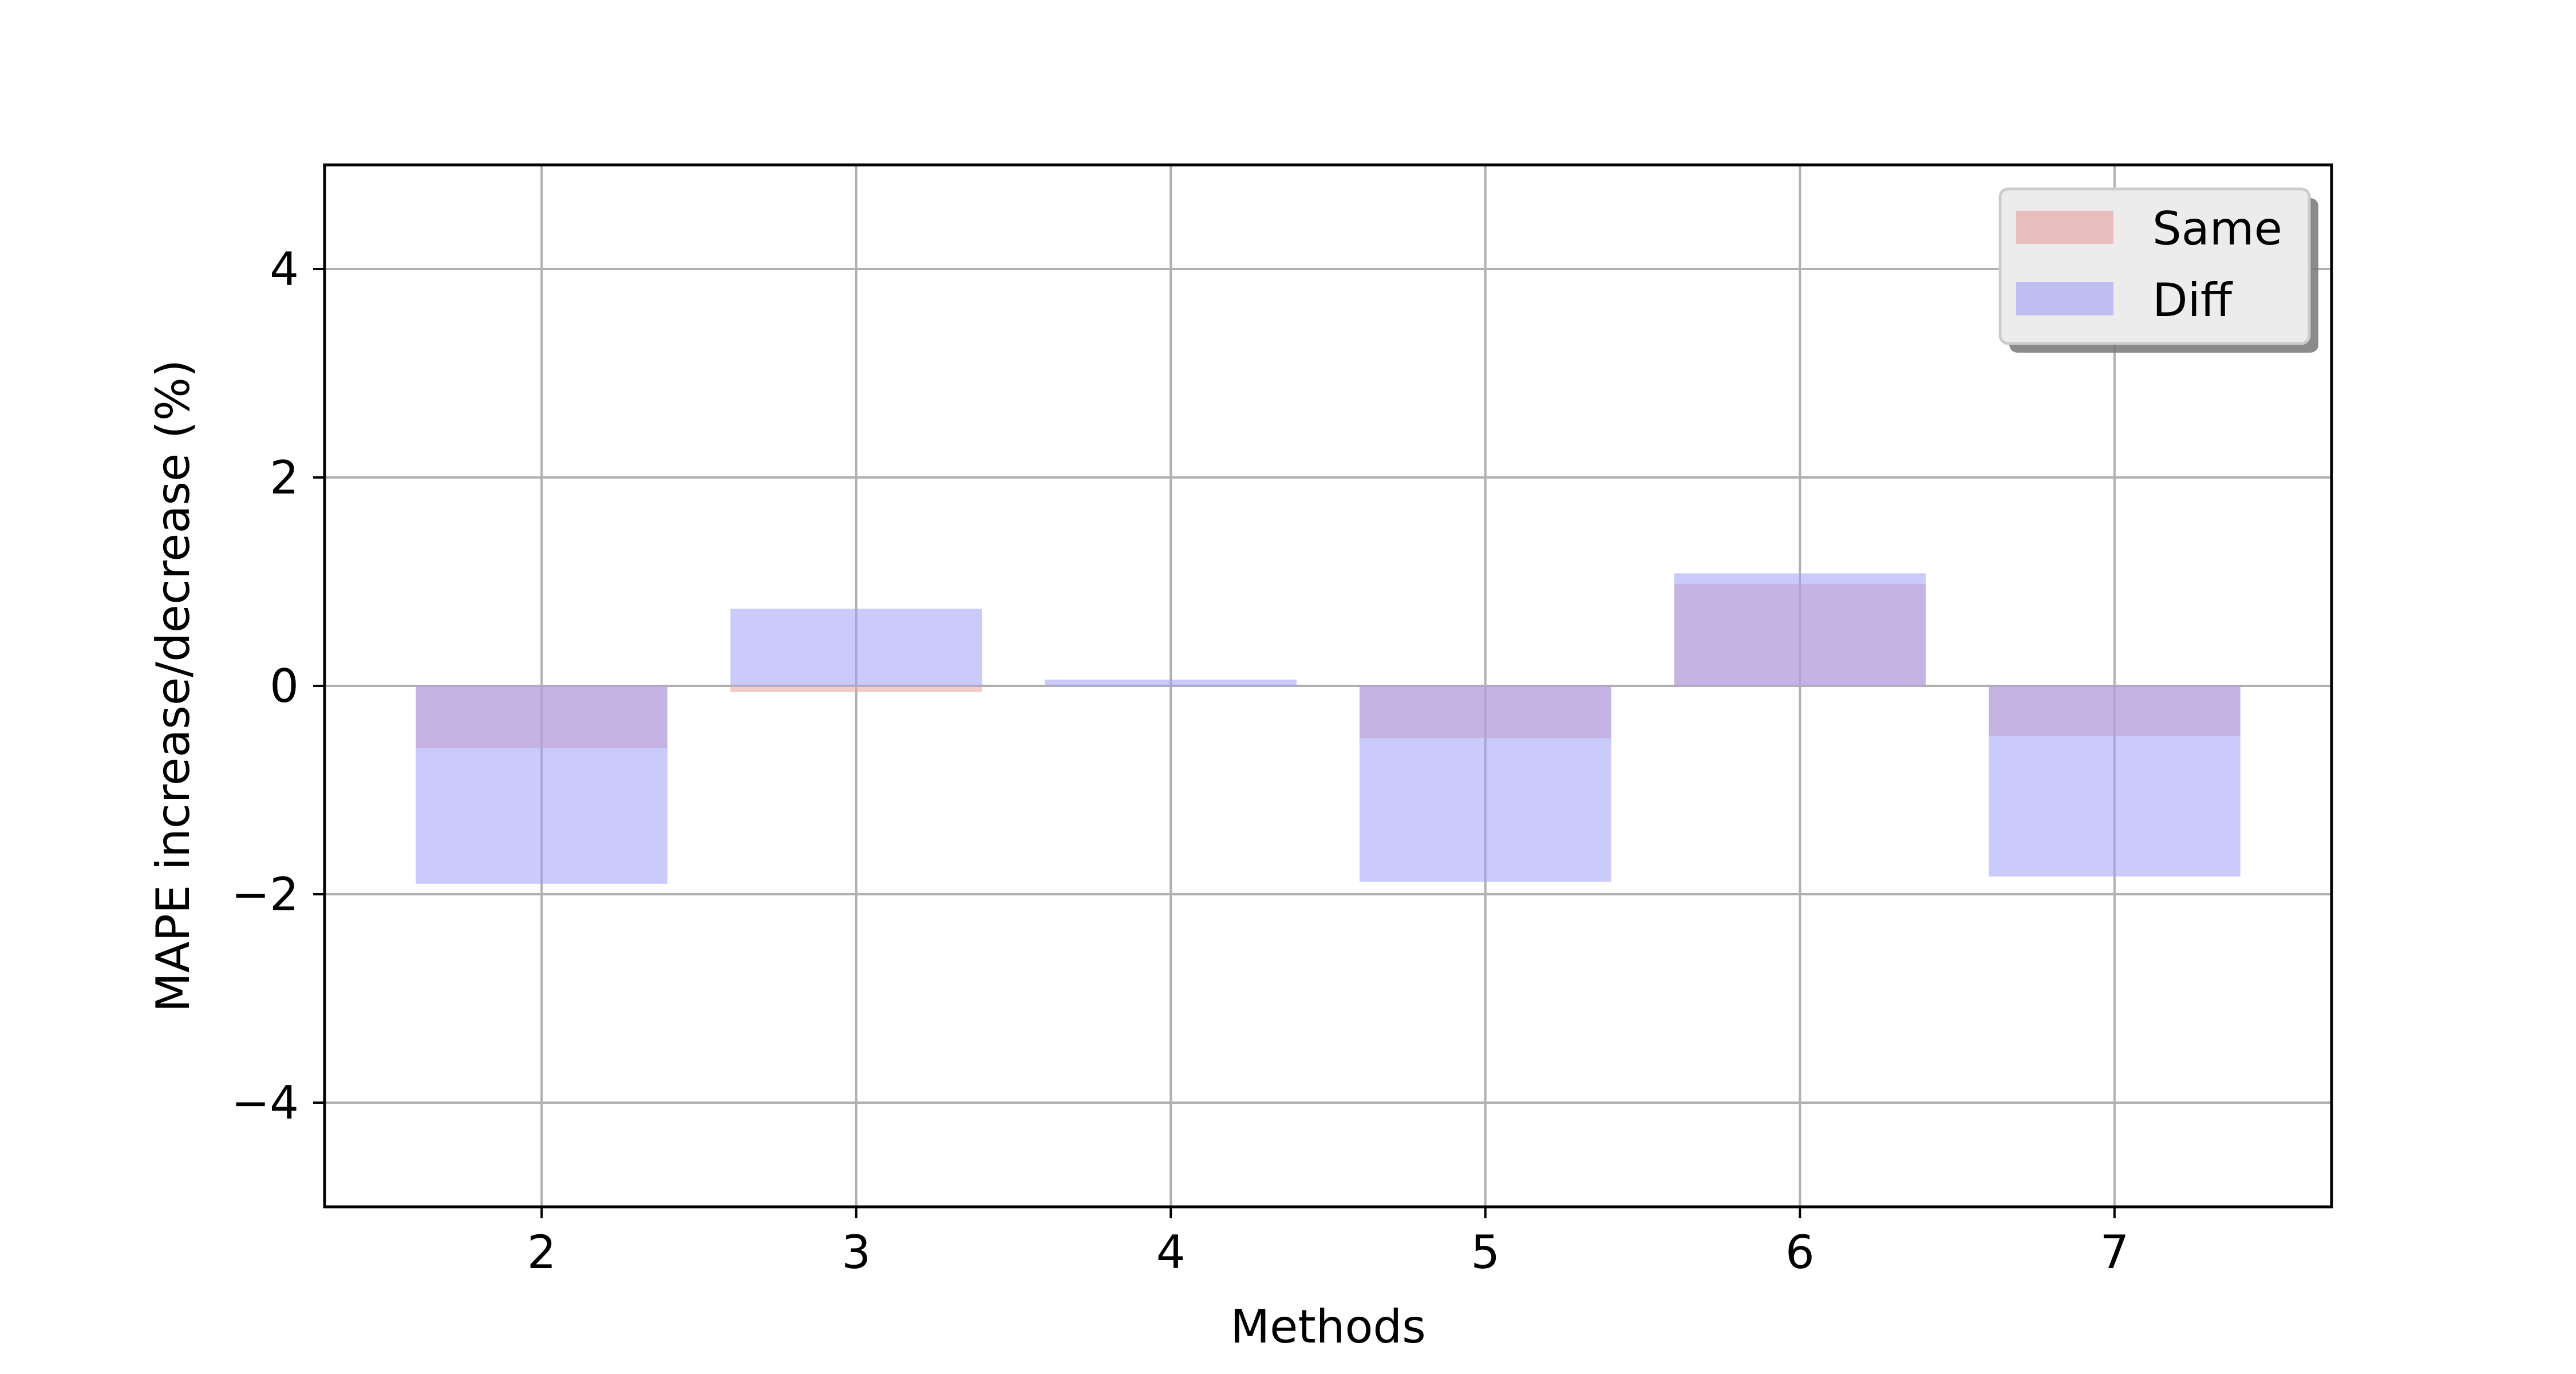 The width and height of the screenshot is (2576, 1374). I want to click on y-axis-label: MAPE increase/decrease (%), so click(173, 686).